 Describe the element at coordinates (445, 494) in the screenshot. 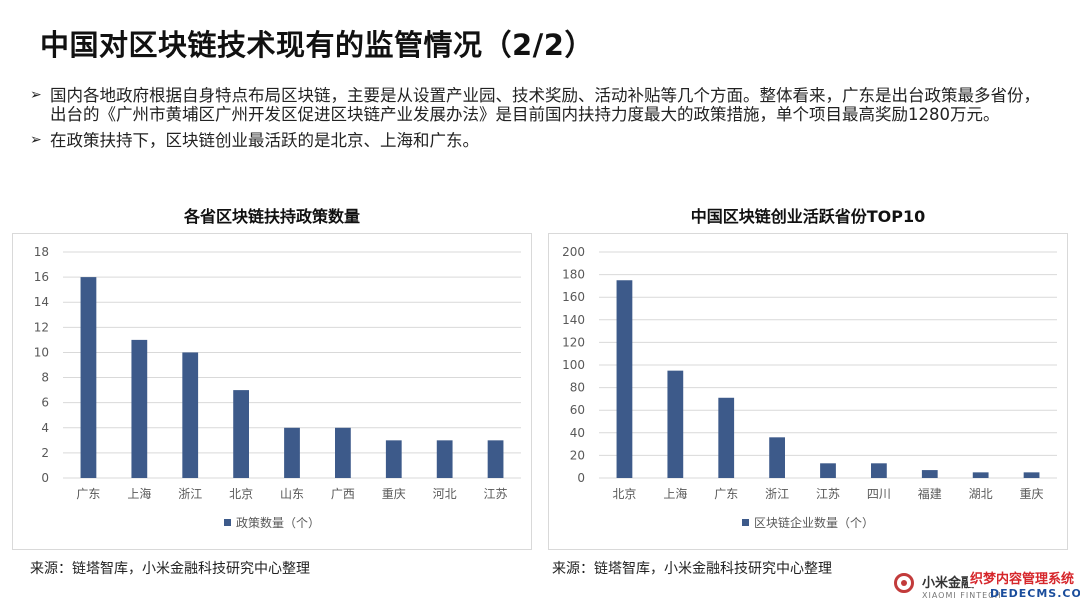

I see `x-tick-label: 河北` at that location.